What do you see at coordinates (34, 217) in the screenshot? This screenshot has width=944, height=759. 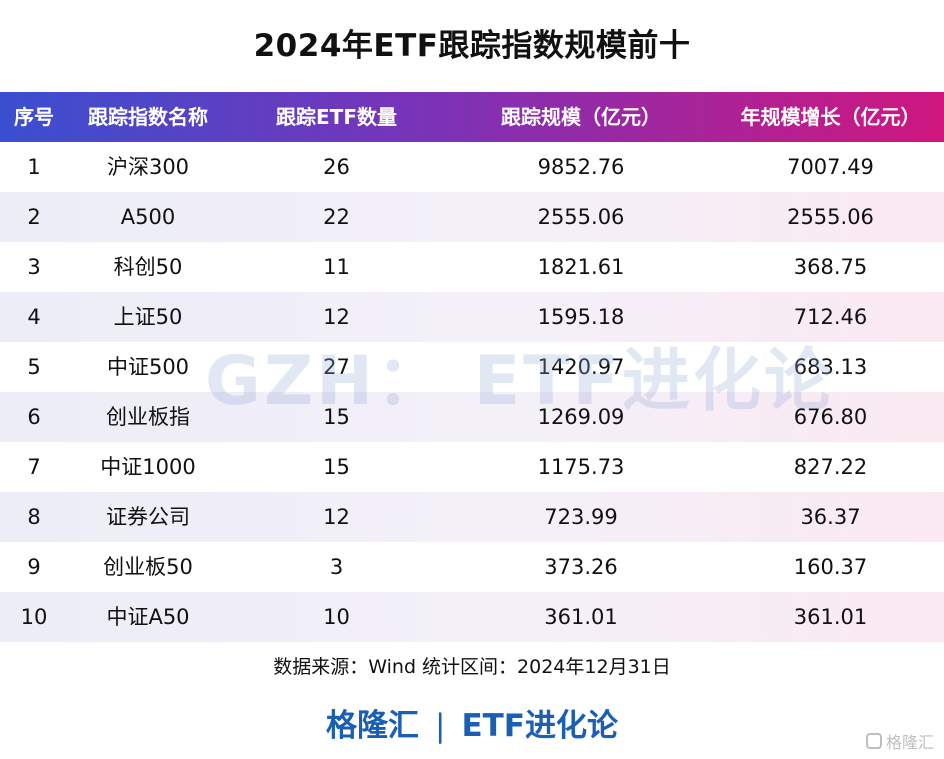 I see `cell-rank: 2` at bounding box center [34, 217].